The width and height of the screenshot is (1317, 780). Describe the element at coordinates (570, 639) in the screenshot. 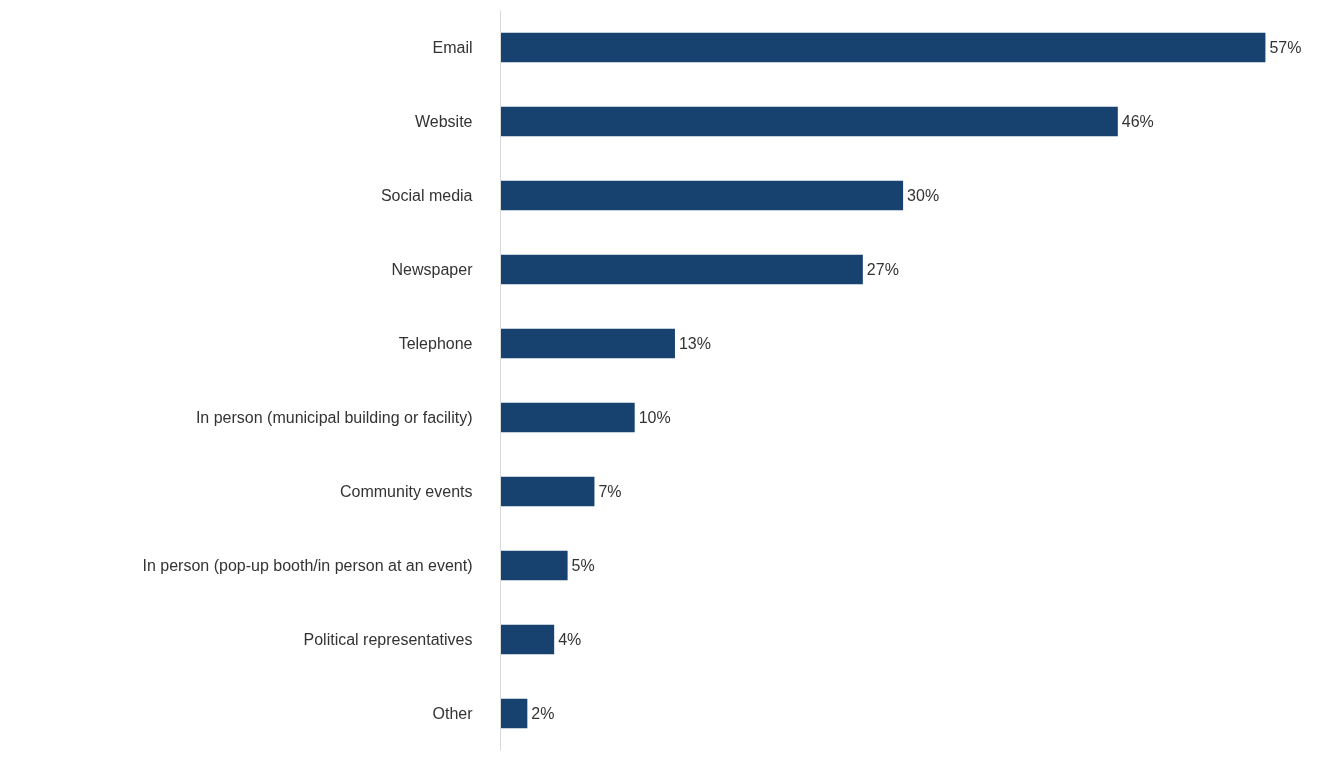

I see `data-label: 4%` at that location.